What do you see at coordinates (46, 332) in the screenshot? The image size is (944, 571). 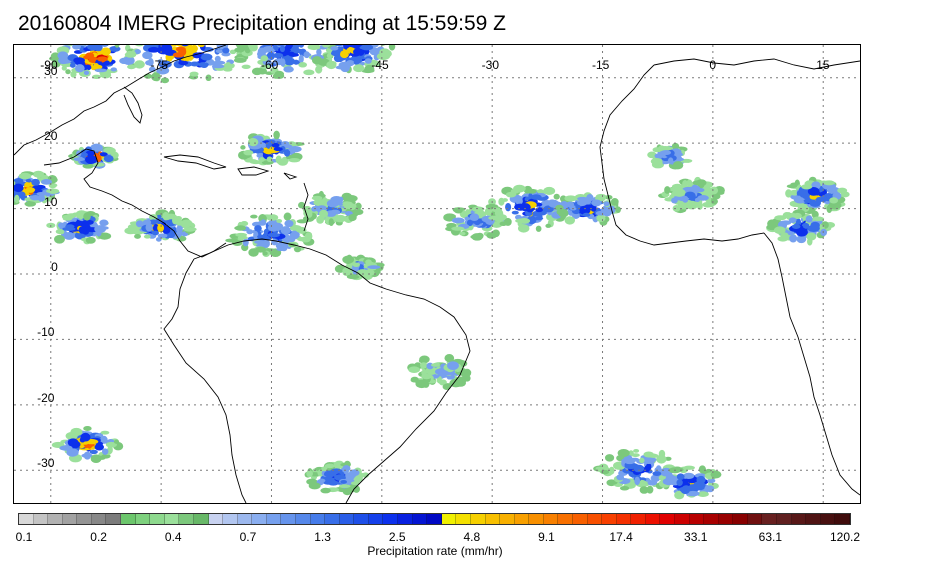 I see `latitude-label: -10` at bounding box center [46, 332].